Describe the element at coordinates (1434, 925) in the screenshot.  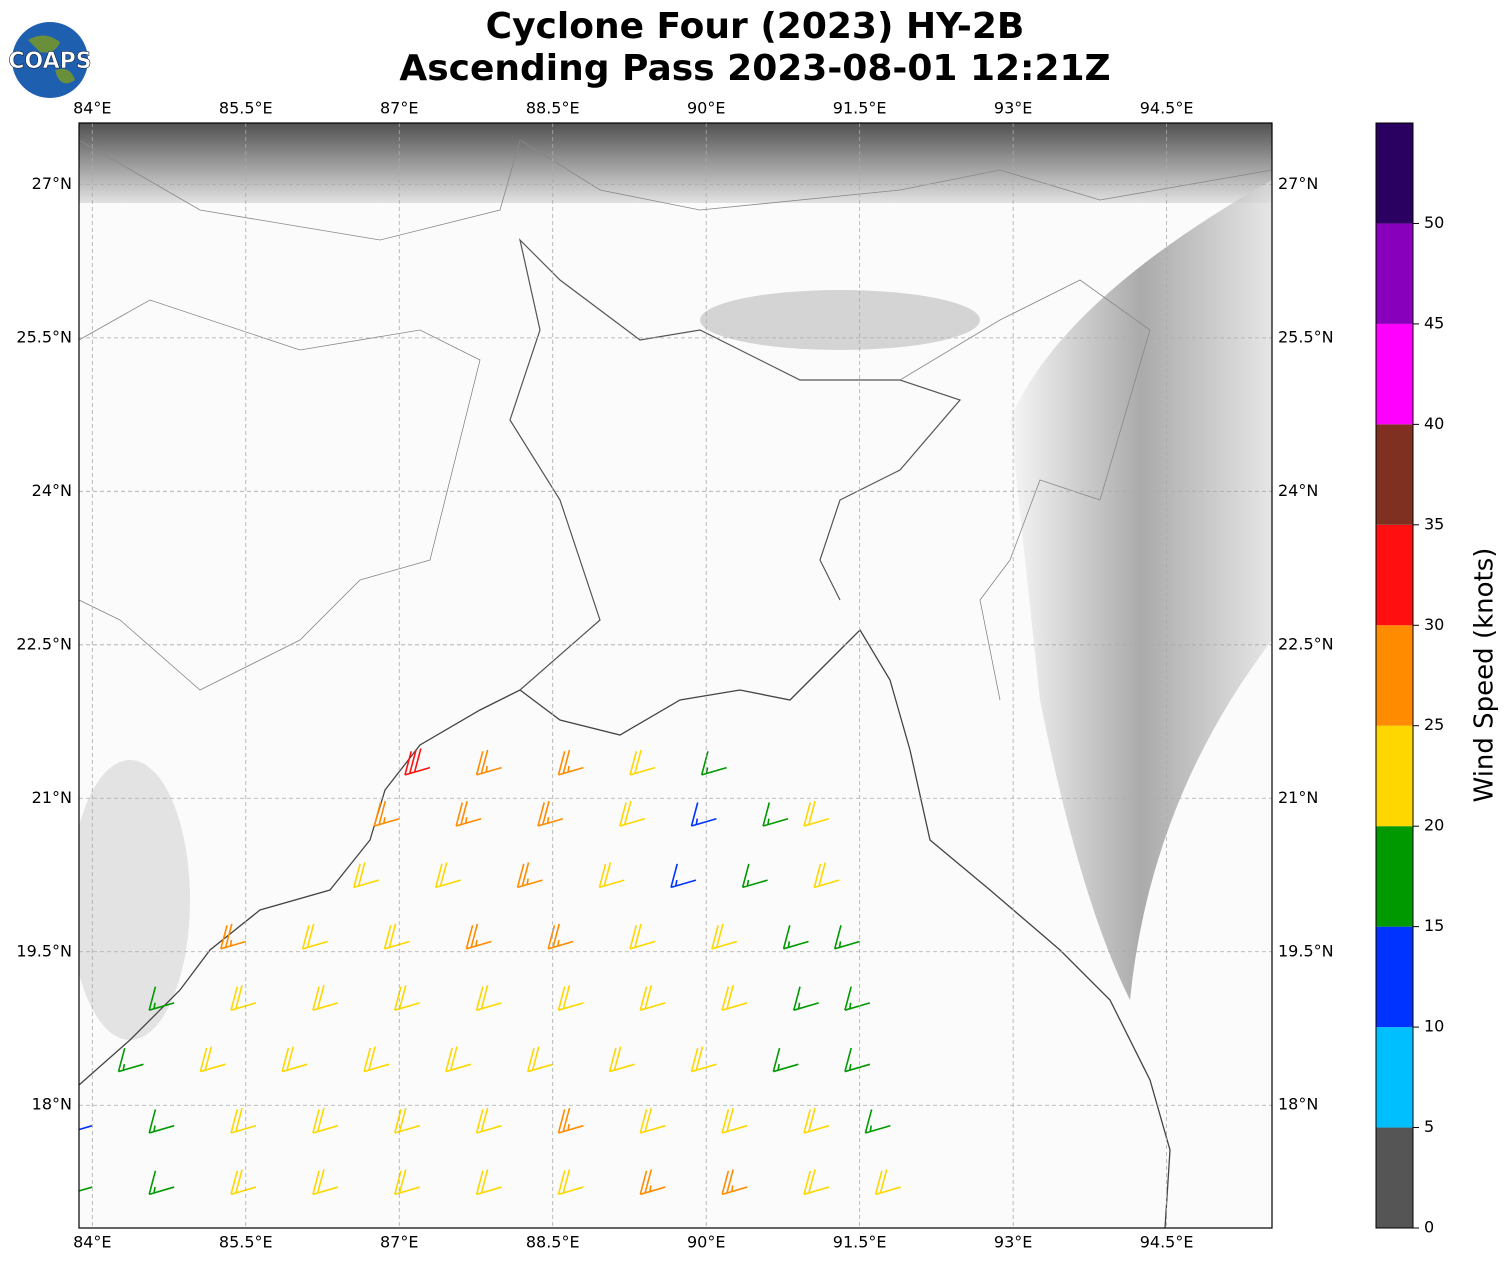
I see `colorbar-tick-label: 15` at that location.